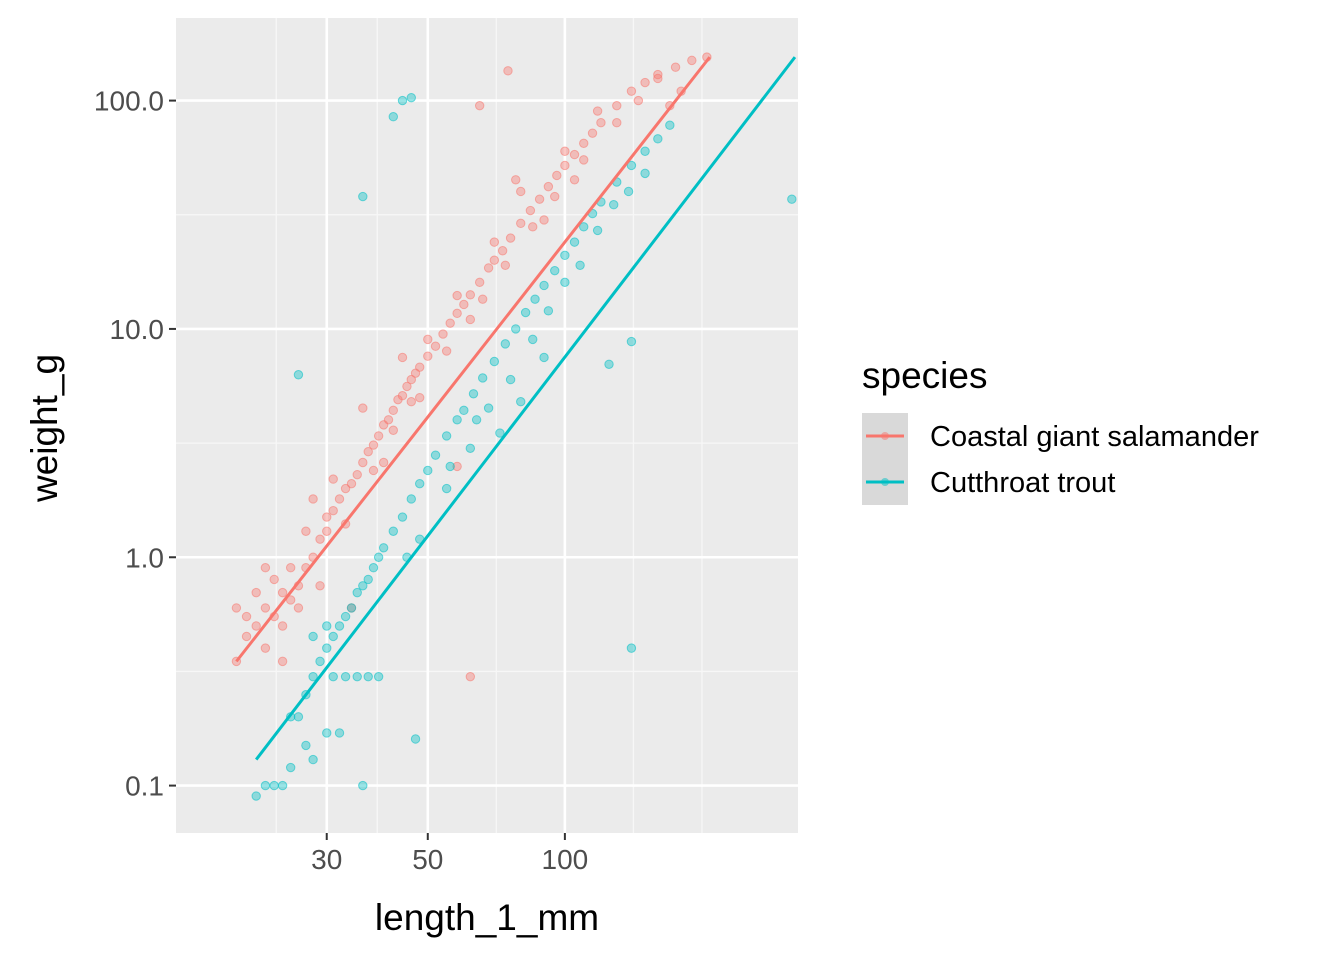  What do you see at coordinates (1022, 483) in the screenshot?
I see `legend-label: Cutthroat trout` at bounding box center [1022, 483].